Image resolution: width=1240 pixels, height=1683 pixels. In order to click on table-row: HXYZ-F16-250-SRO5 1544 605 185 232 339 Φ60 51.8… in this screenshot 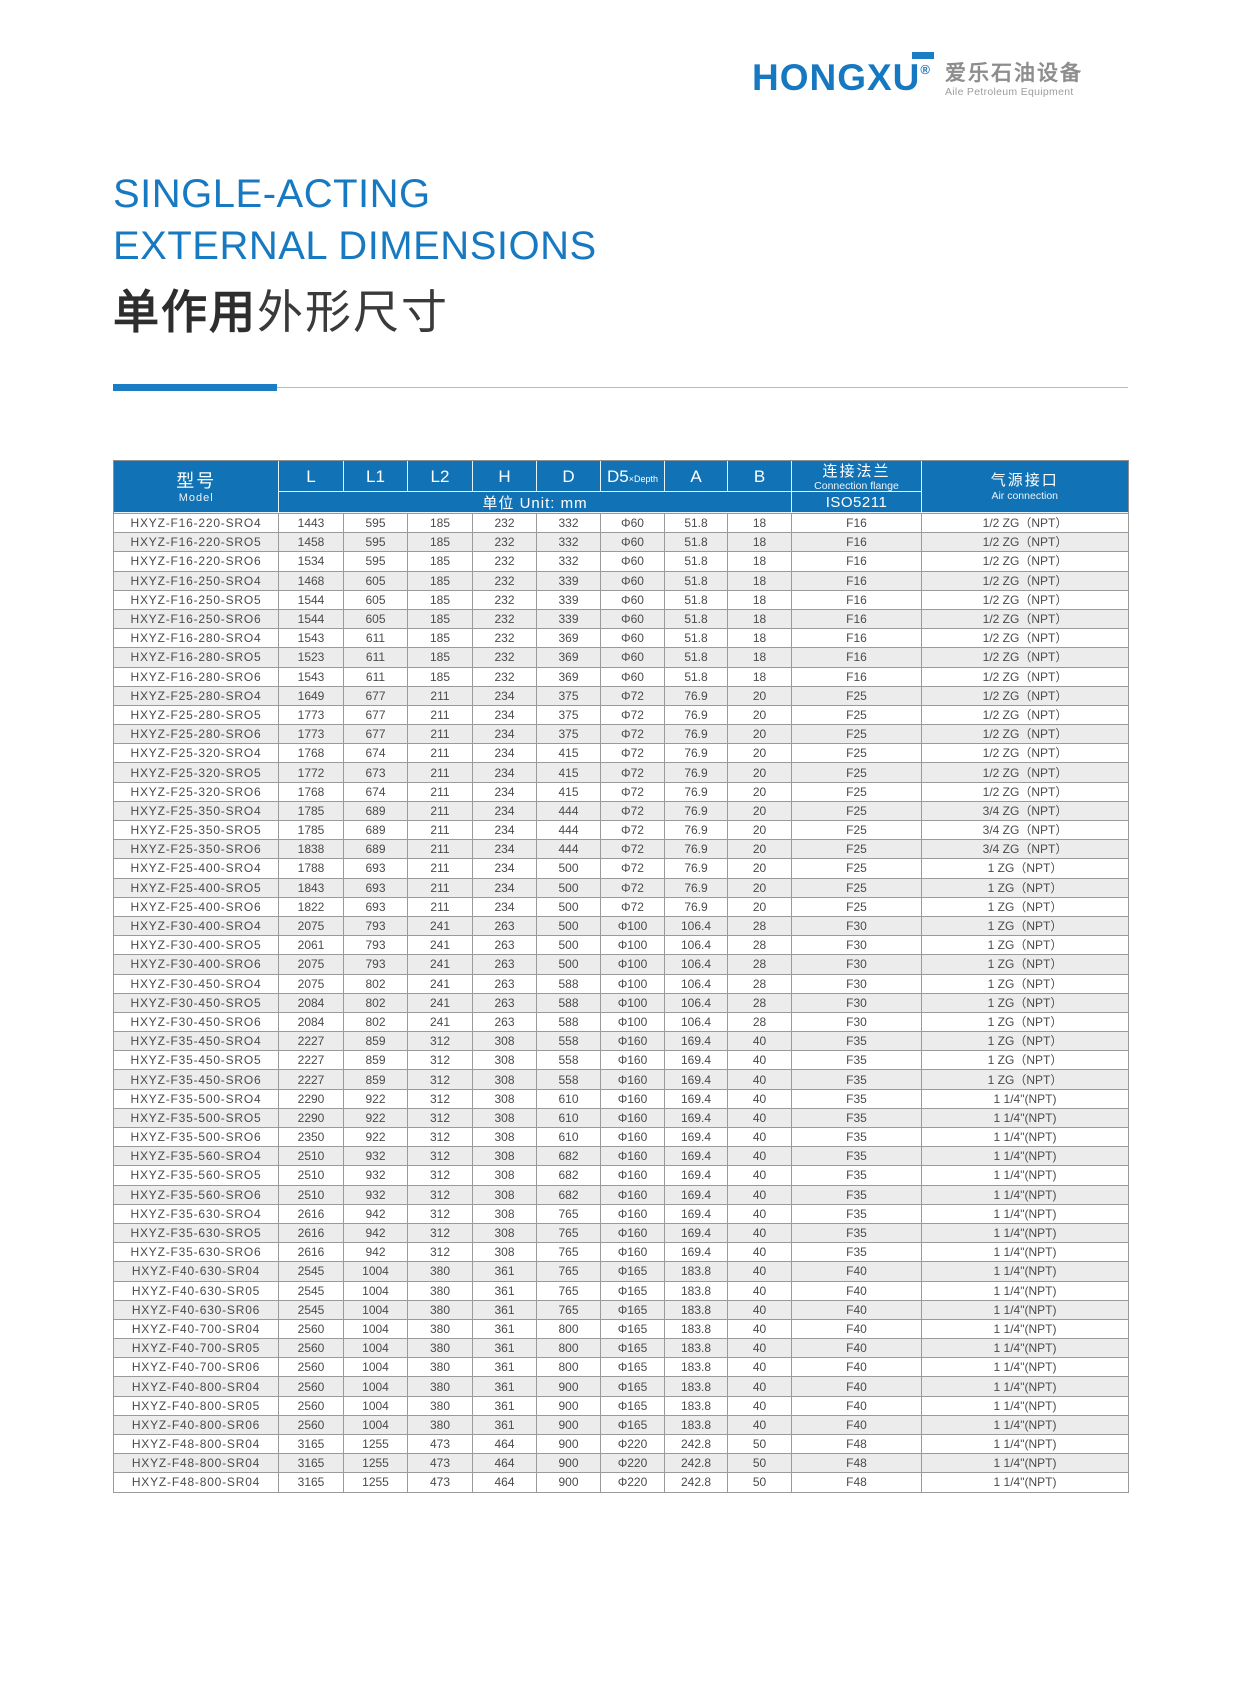, I will do `click(621, 599)`.